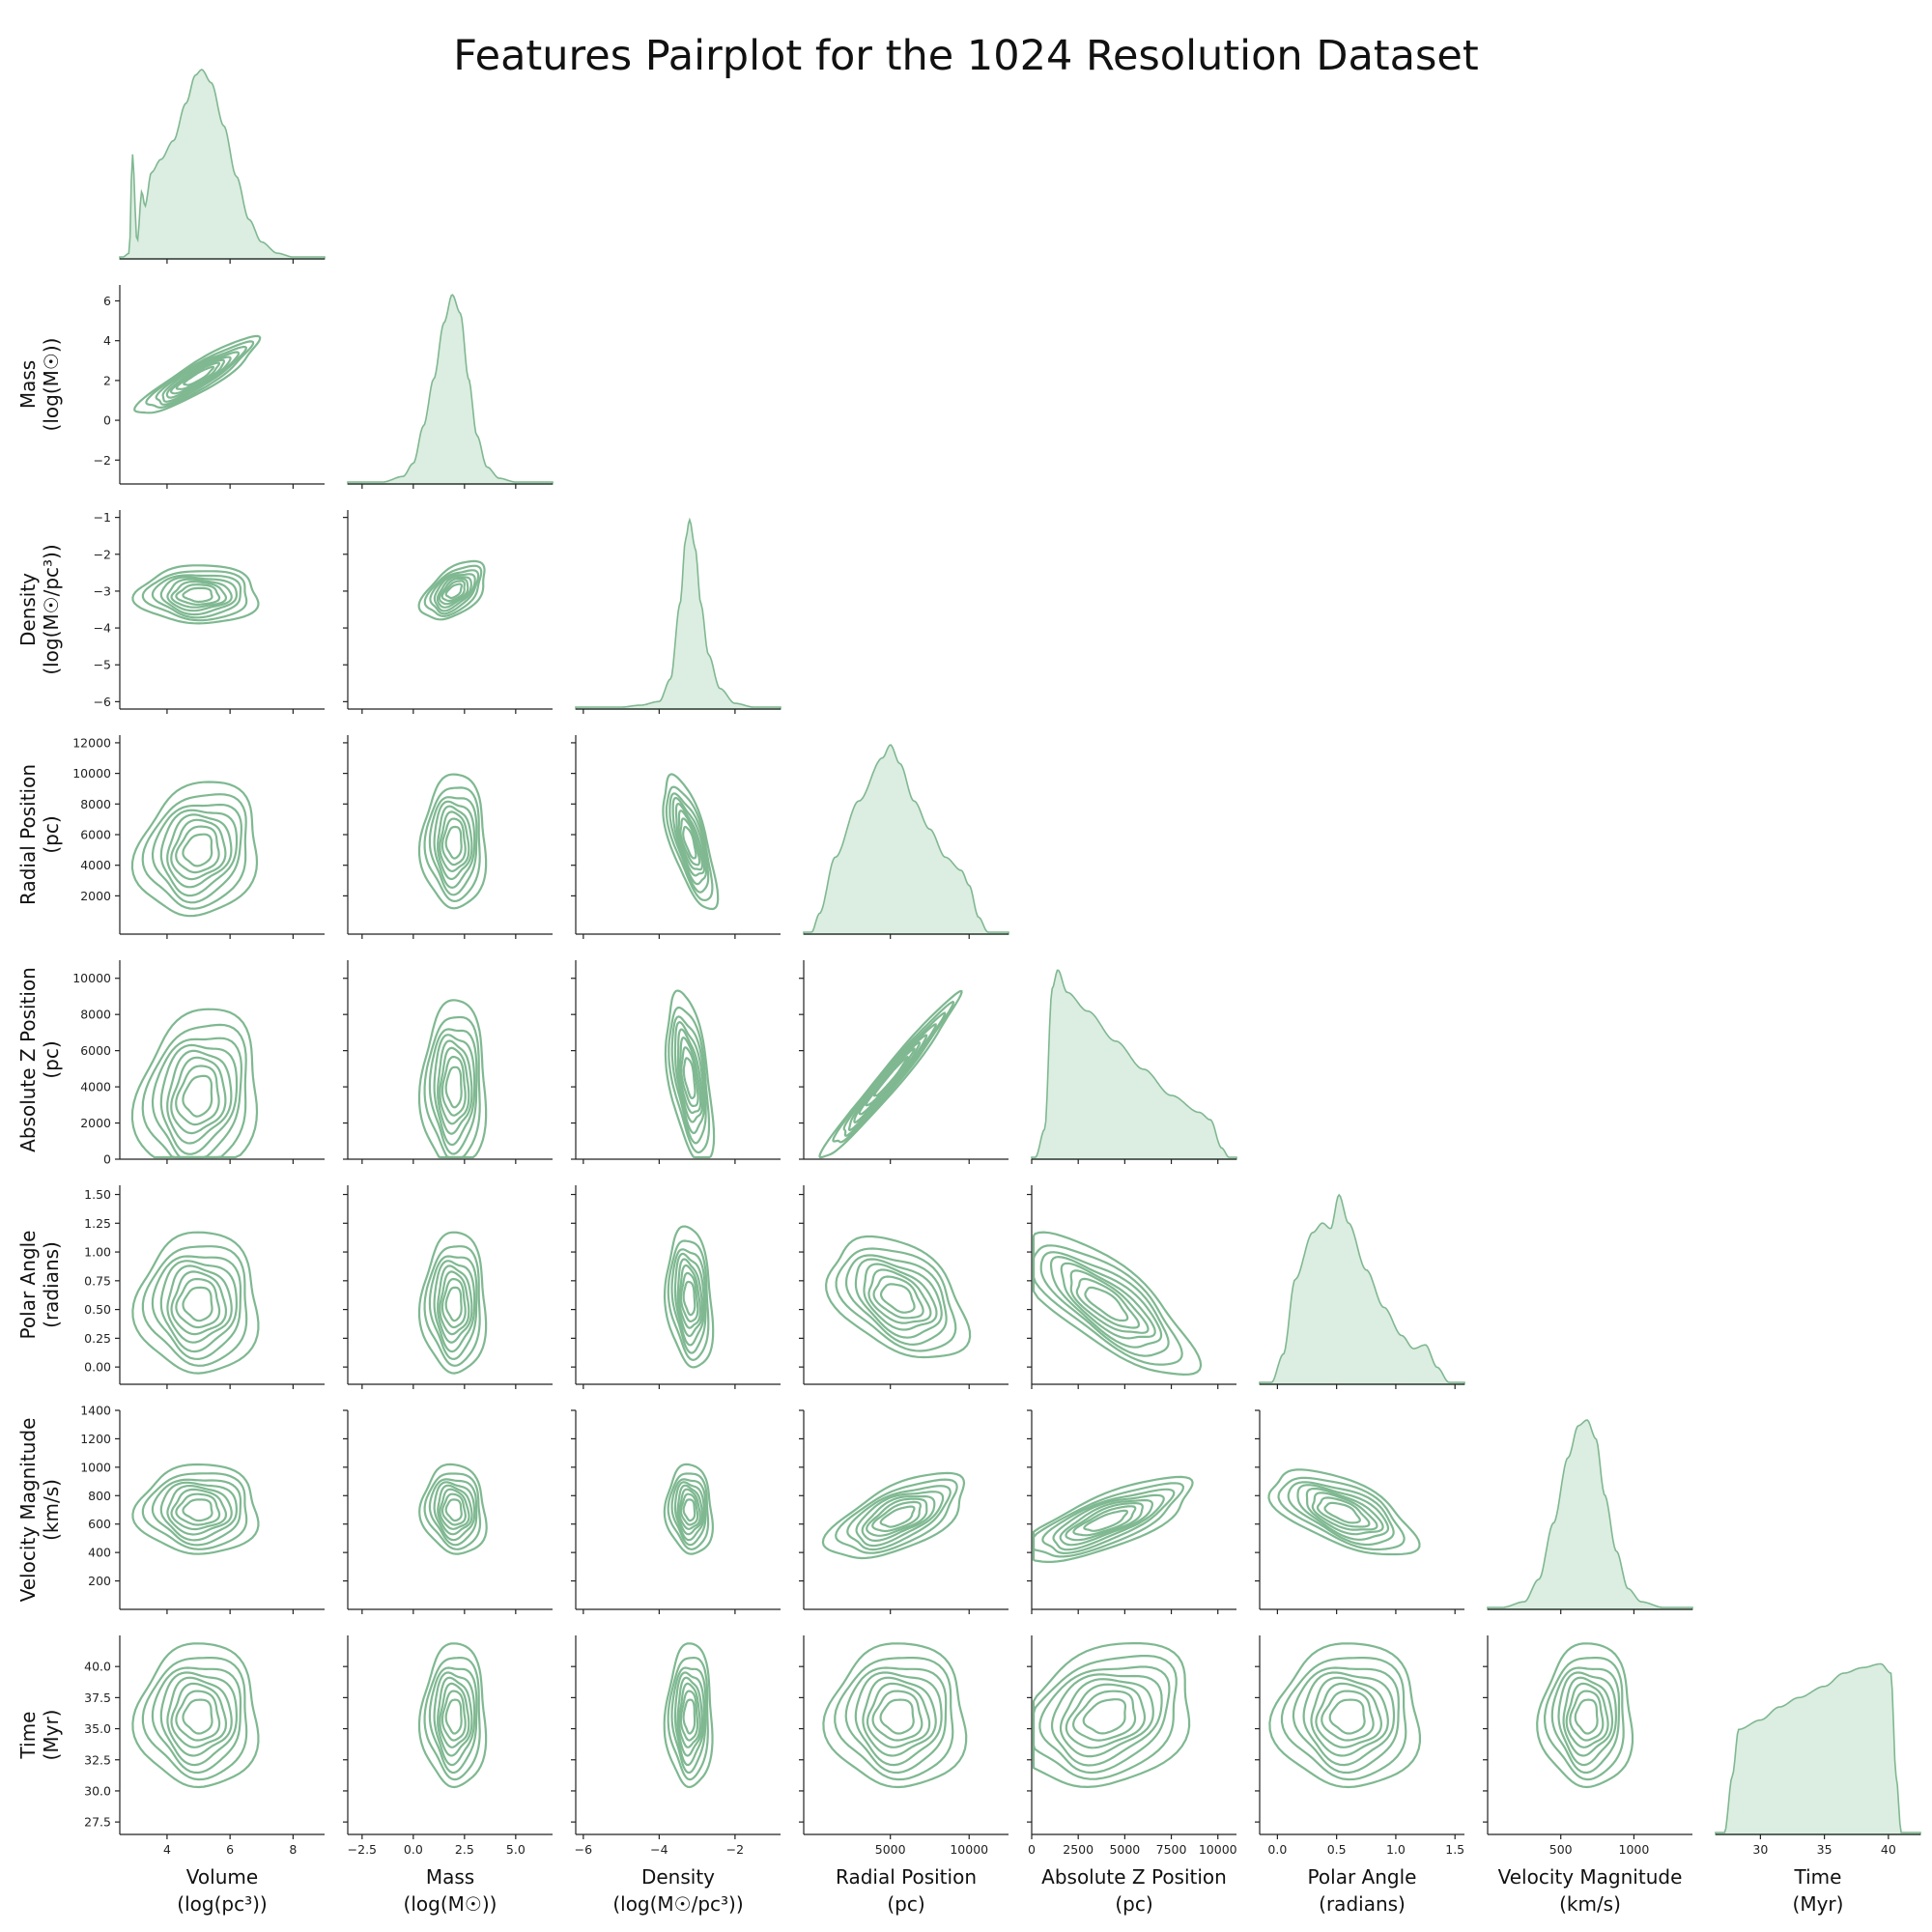 The width and height of the screenshot is (1932, 1932). I want to click on x-tick-label: 1.5, so click(1454, 1849).